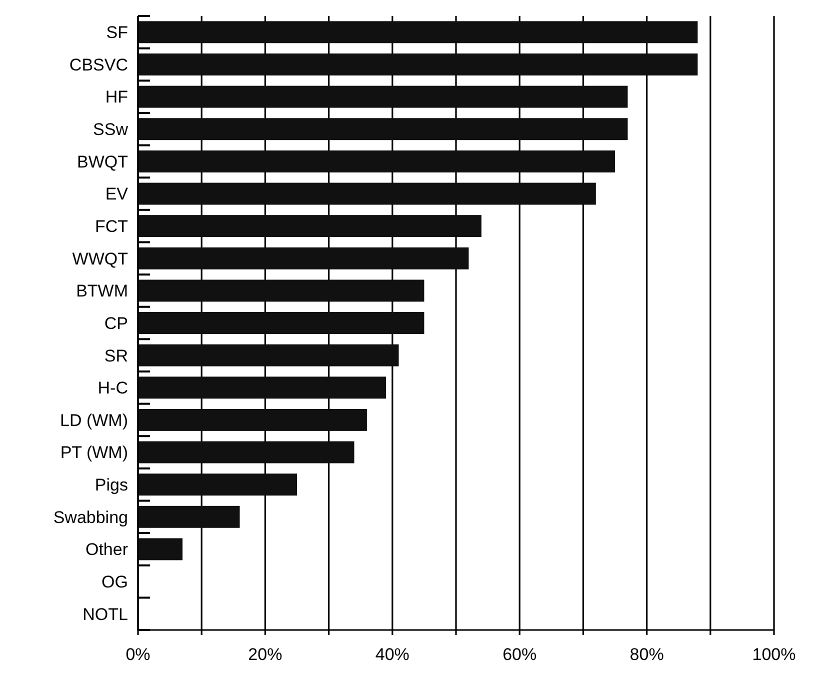  I want to click on x-tick-label: 40%, so click(392, 654).